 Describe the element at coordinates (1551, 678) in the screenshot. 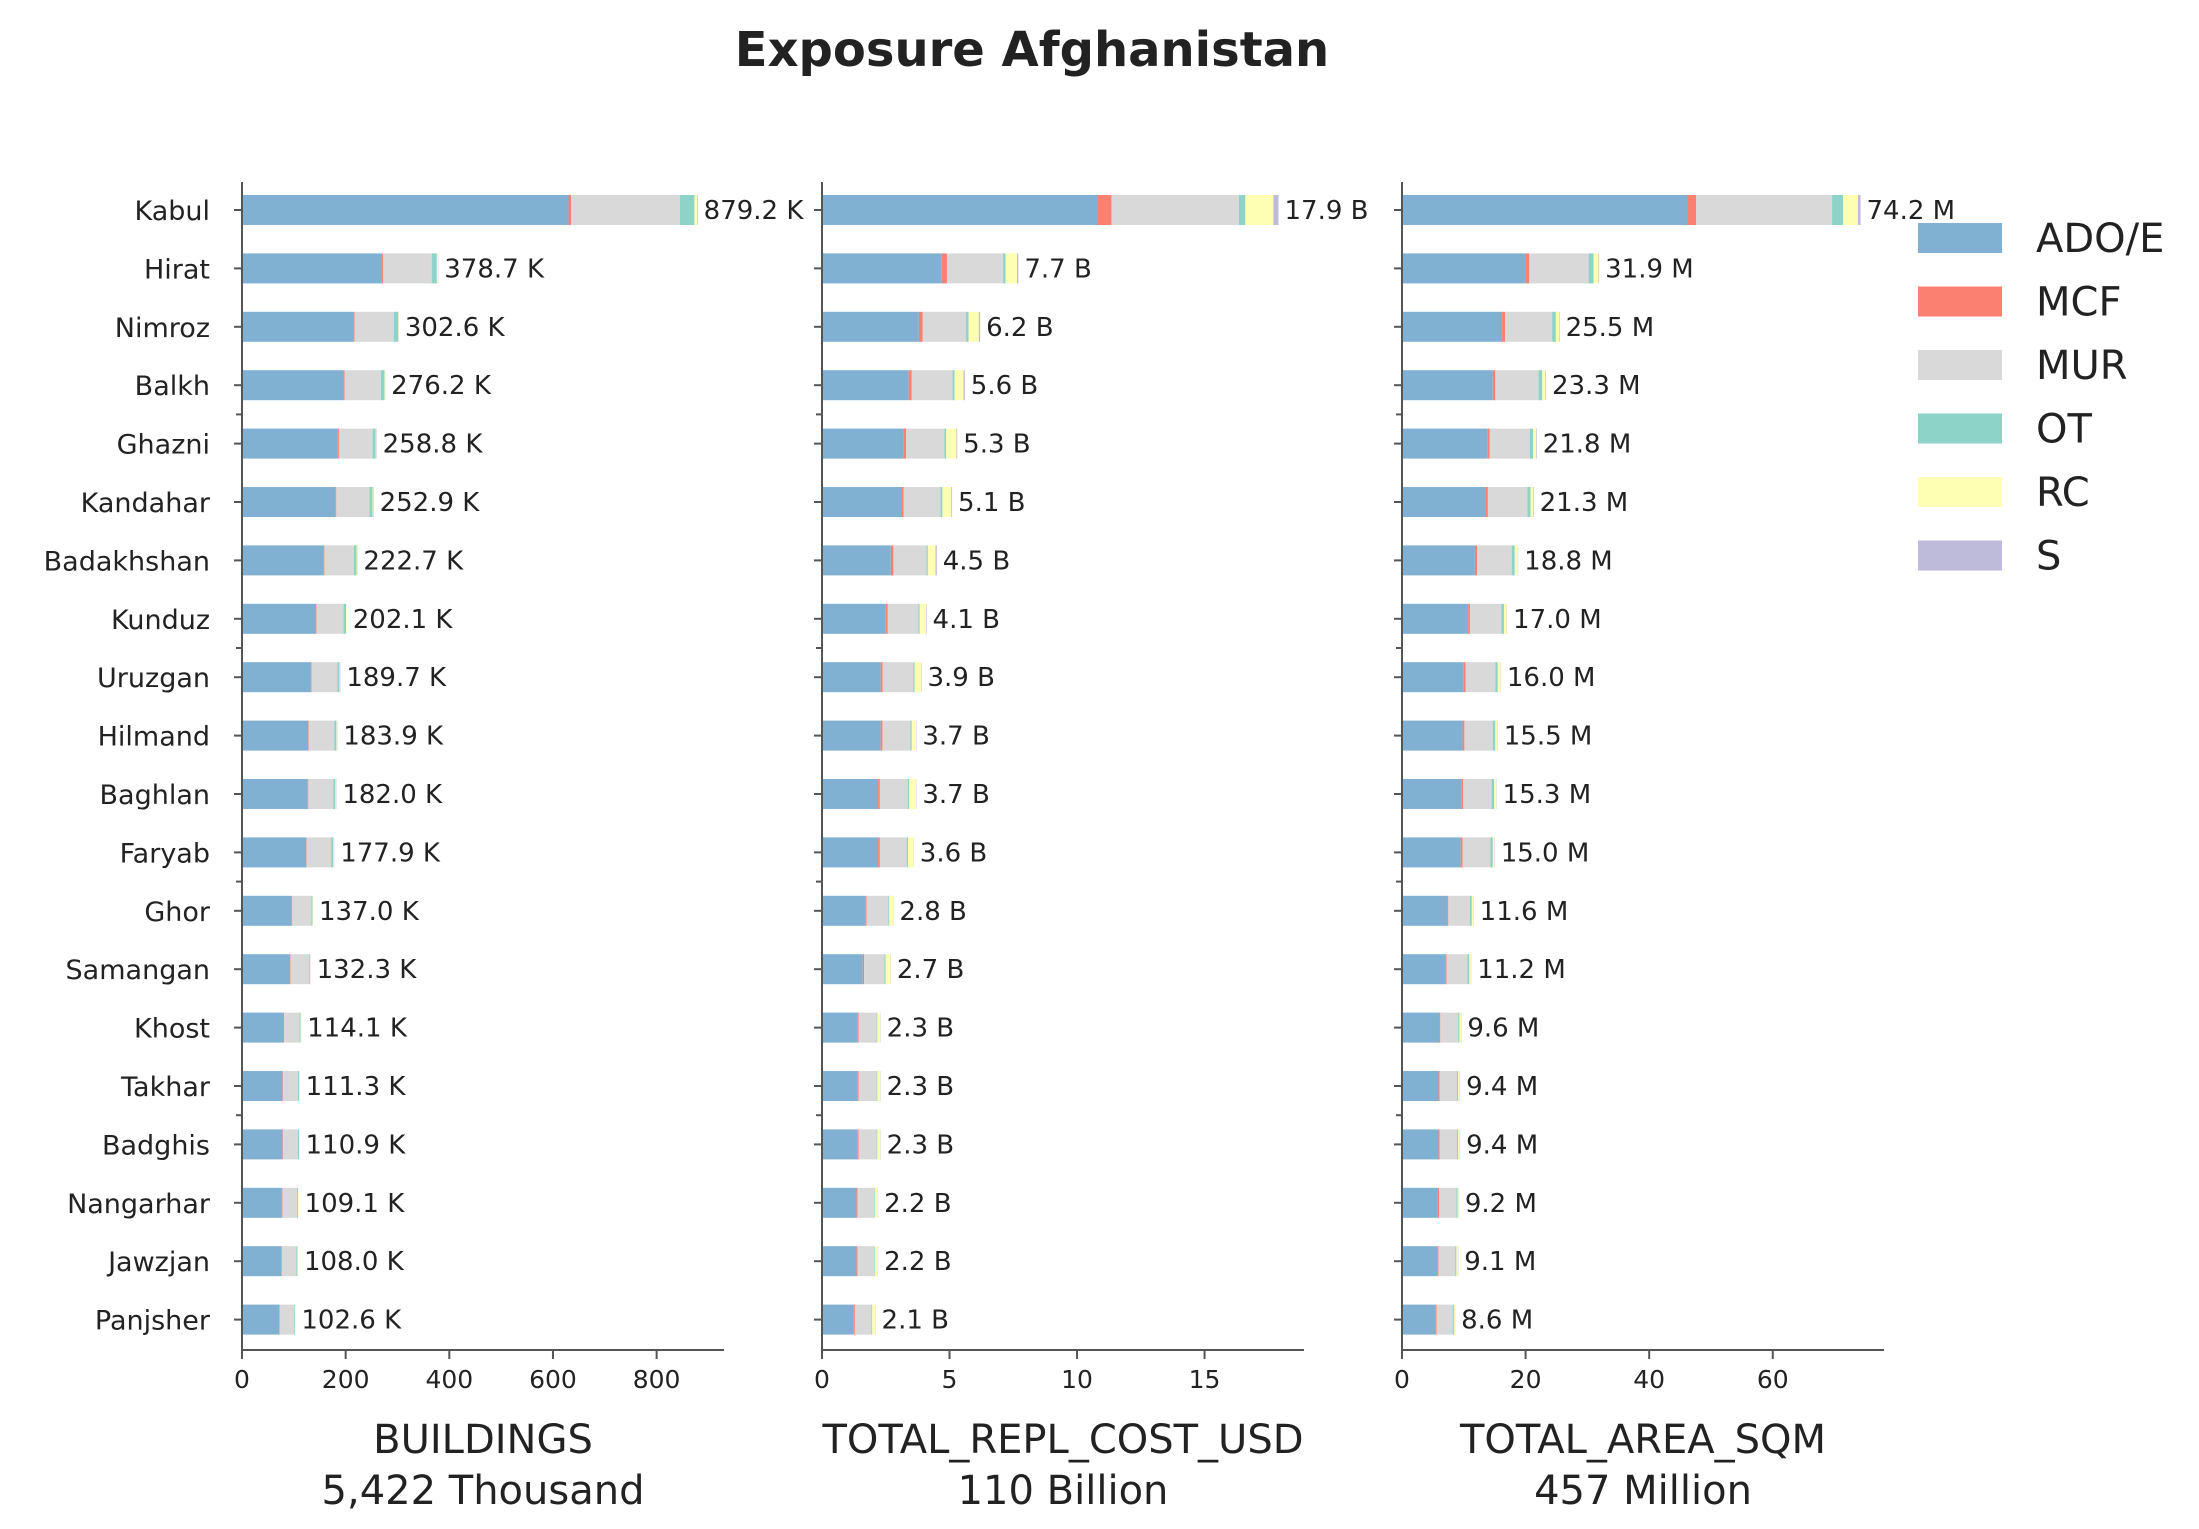

I see `bar-total-label: 16.0 M` at that location.